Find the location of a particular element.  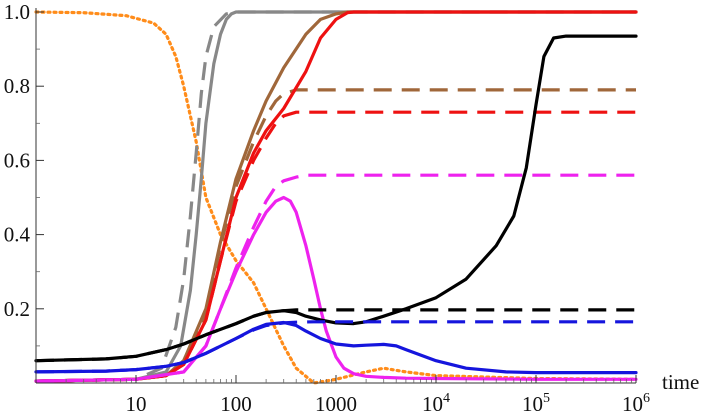

x-tick-label: 10 is located at coordinates (136, 404).